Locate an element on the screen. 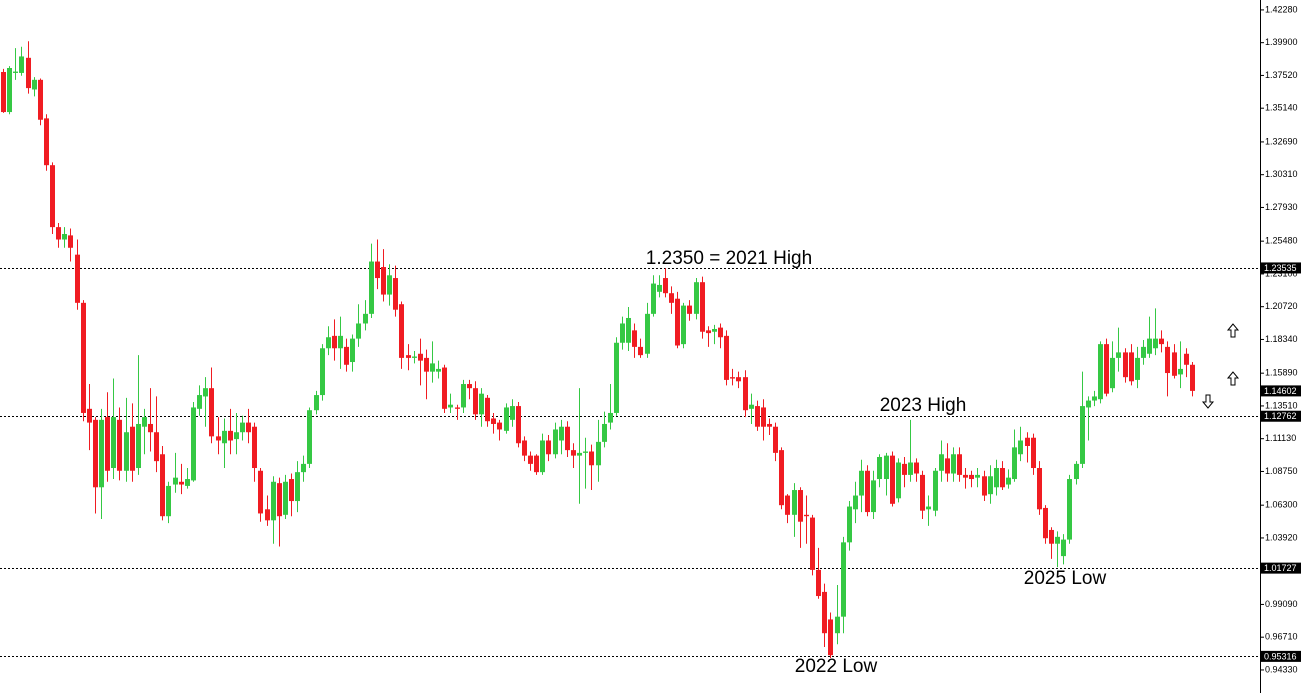 This screenshot has height=693, width=1304. y-tick-label: 0.96710 is located at coordinates (1281, 637).